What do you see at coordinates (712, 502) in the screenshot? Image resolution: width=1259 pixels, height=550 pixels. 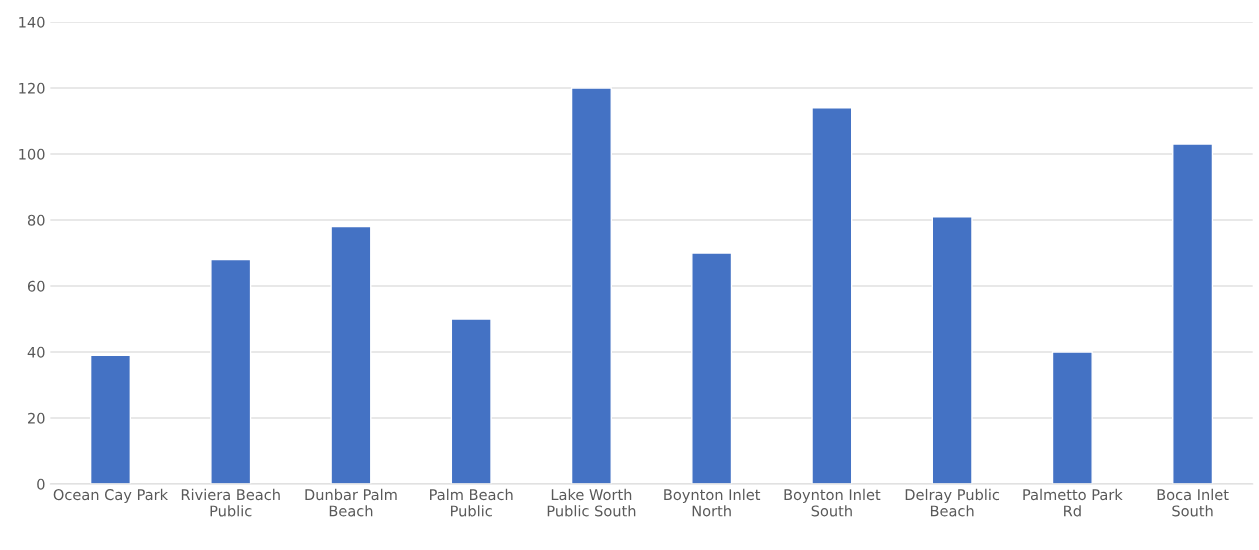 I see `x-tick-label: Boynton Inlet North` at bounding box center [712, 502].